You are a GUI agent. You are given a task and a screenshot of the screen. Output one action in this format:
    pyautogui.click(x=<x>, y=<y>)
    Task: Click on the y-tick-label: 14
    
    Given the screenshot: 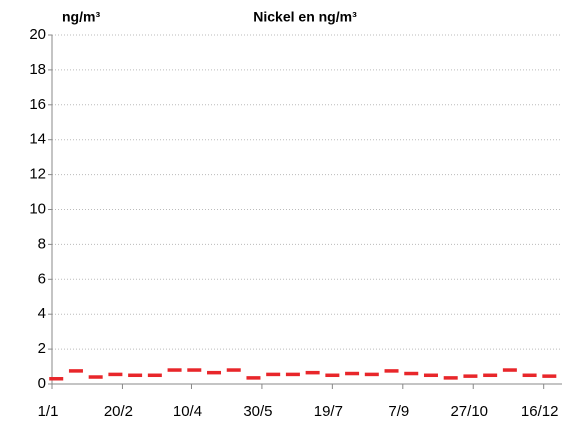 What is the action you would take?
    pyautogui.click(x=37, y=139)
    